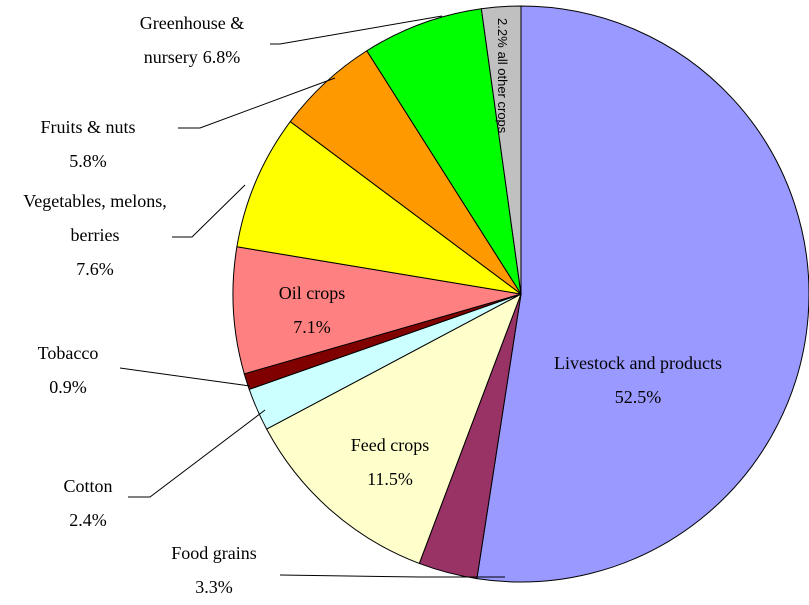 Image resolution: width=809 pixels, height=605 pixels. I want to click on slice-label-group: Oil crops 7.1%, so click(312, 310).